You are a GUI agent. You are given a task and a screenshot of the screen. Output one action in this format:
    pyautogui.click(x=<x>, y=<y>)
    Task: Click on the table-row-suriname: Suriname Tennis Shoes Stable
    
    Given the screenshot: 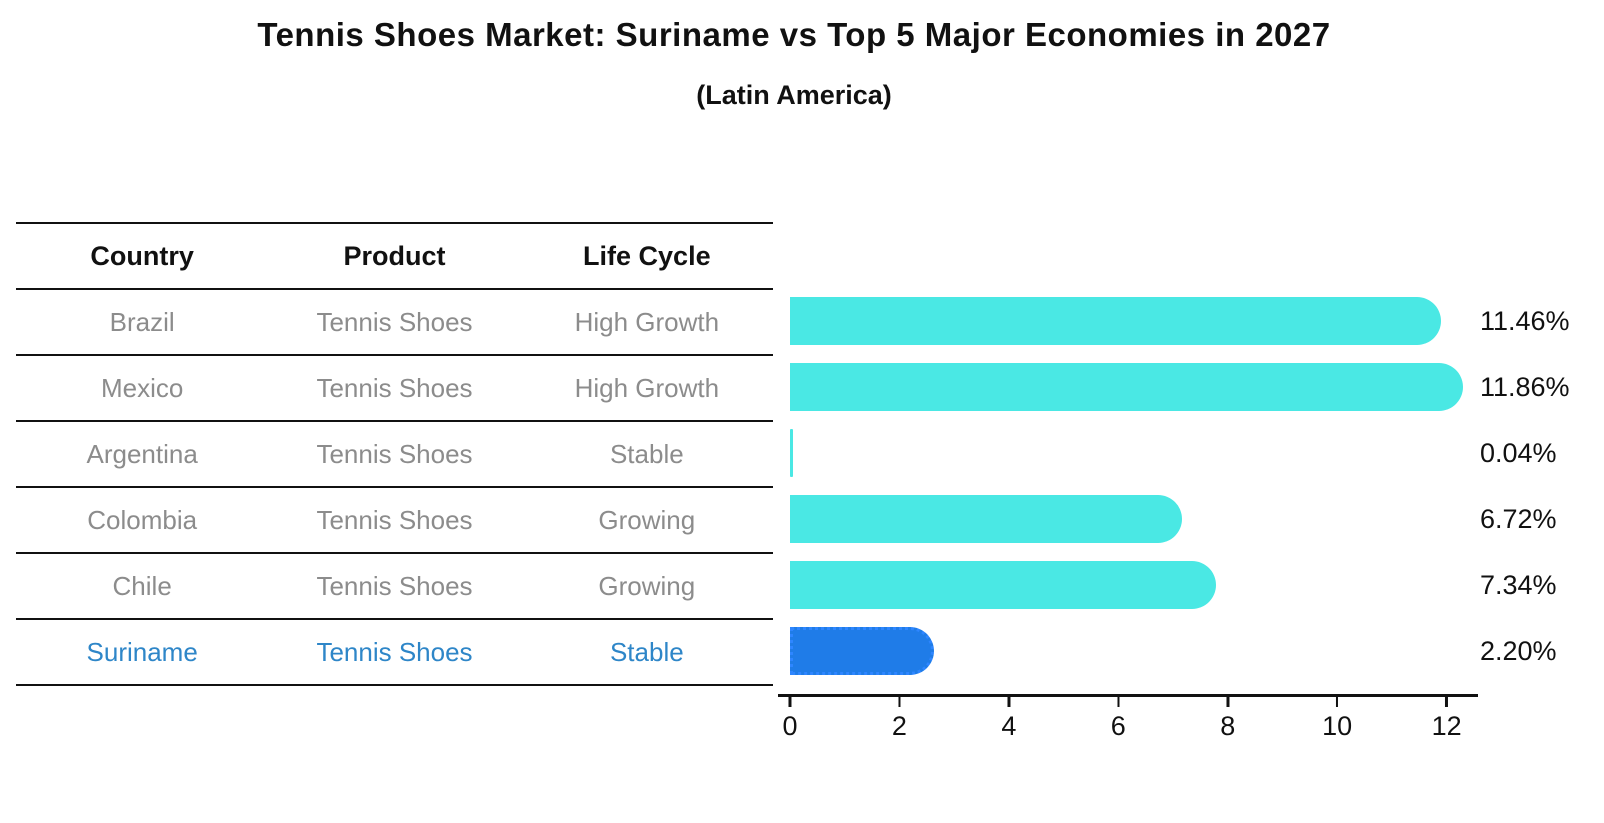 What is the action you would take?
    pyautogui.click(x=394, y=653)
    